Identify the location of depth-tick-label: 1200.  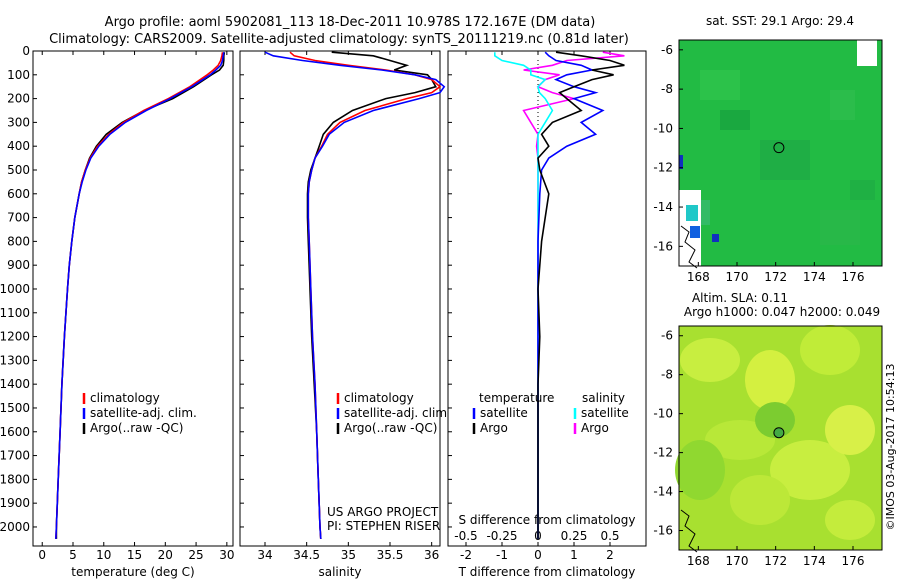
(15, 337).